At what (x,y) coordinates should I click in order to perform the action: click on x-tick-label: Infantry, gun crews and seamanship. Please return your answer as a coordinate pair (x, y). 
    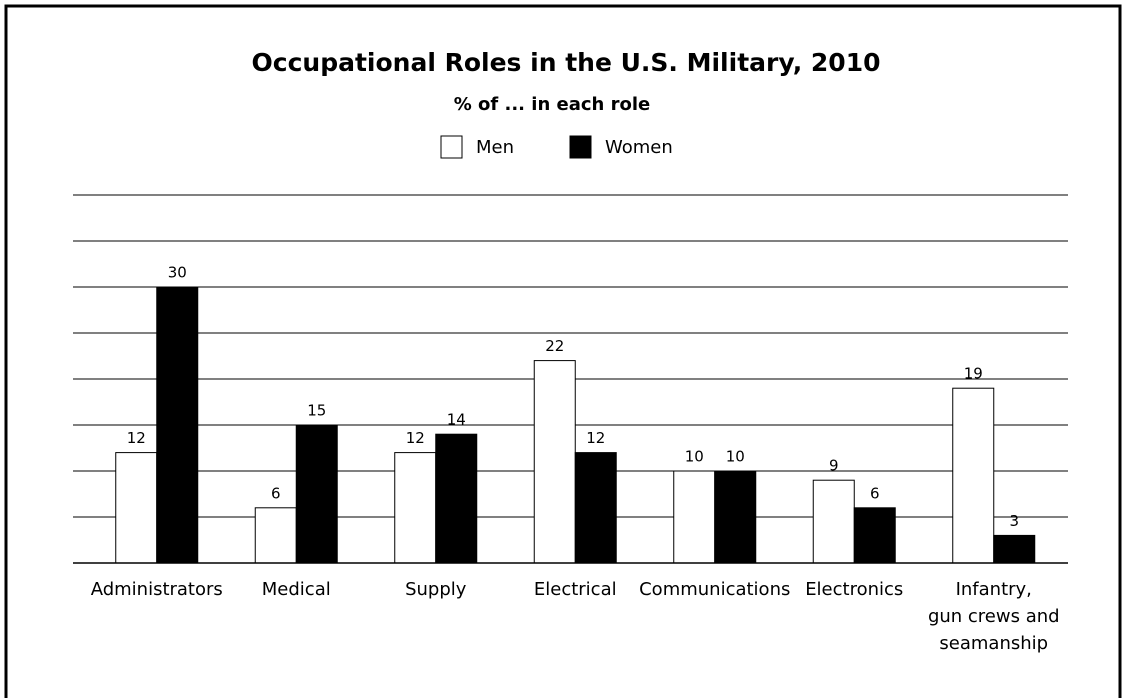
    Looking at the image, I should click on (993, 616).